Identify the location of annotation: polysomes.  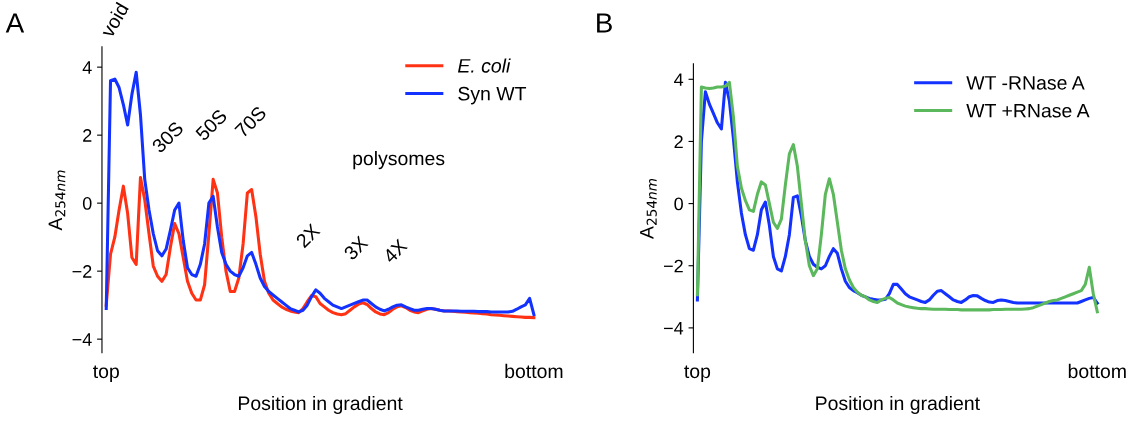
(399, 160).